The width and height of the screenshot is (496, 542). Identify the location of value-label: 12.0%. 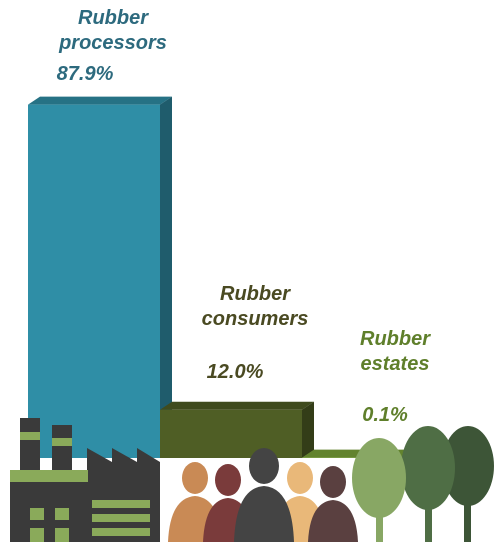
(235, 372).